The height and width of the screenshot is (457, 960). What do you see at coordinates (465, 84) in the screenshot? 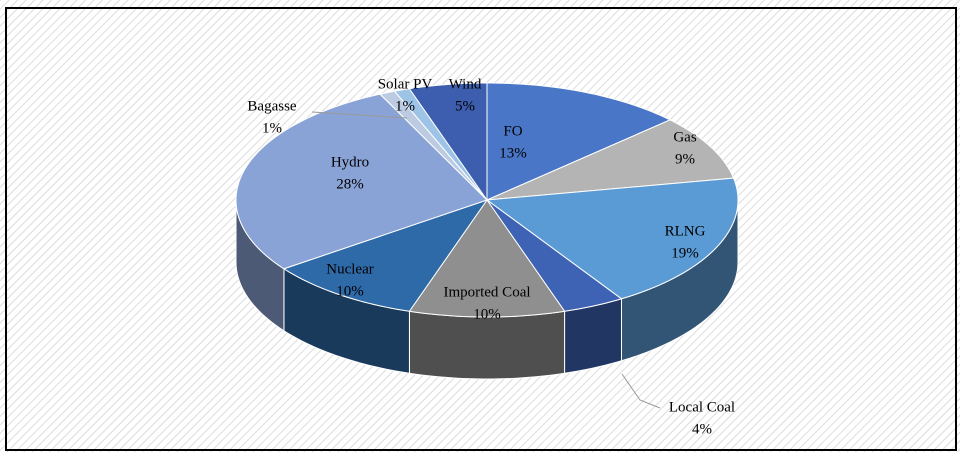
I see `slice-label: Wind` at bounding box center [465, 84].